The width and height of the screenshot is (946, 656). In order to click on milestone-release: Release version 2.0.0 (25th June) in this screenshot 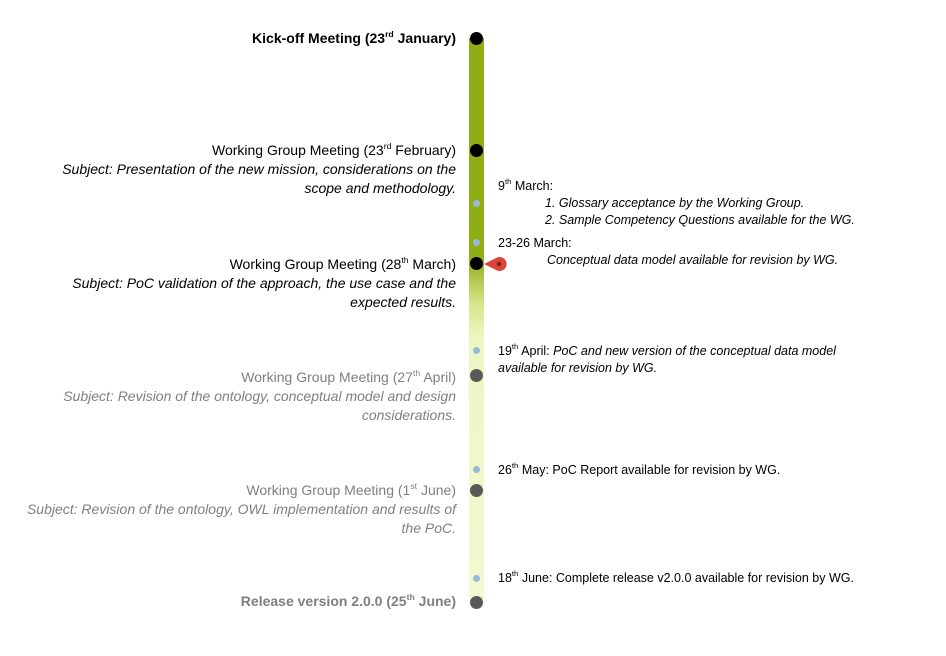, I will do `click(348, 600)`.